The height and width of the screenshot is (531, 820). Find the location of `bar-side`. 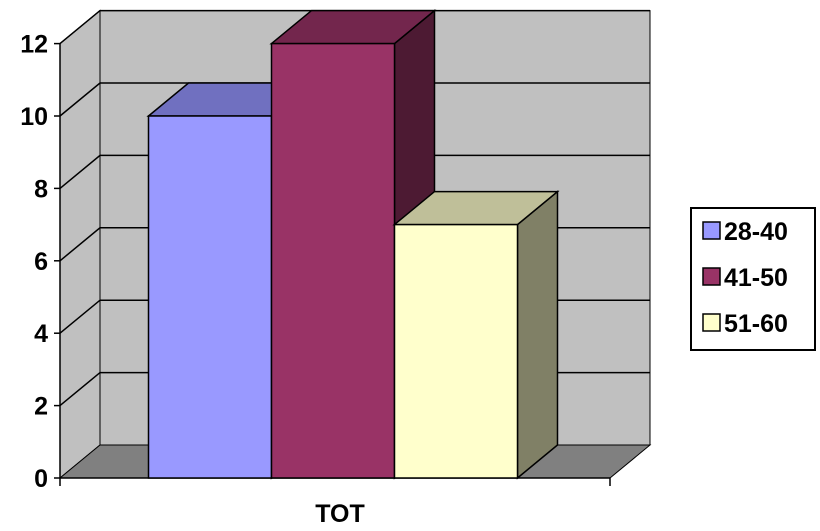

bar-side is located at coordinates (537, 335).